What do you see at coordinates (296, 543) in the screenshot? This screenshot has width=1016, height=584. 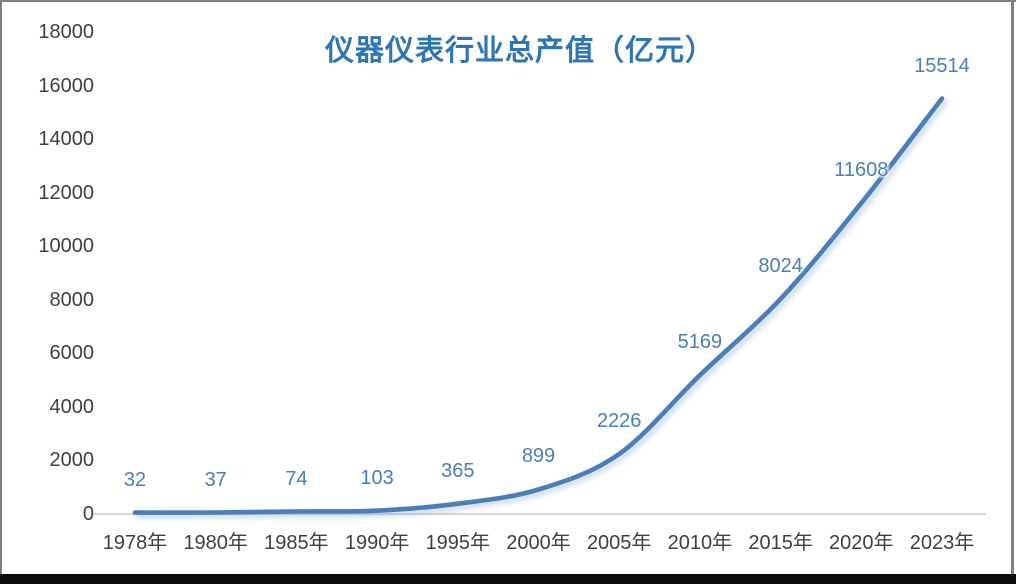 I see `x-axis-tick-label: 1985年` at bounding box center [296, 543].